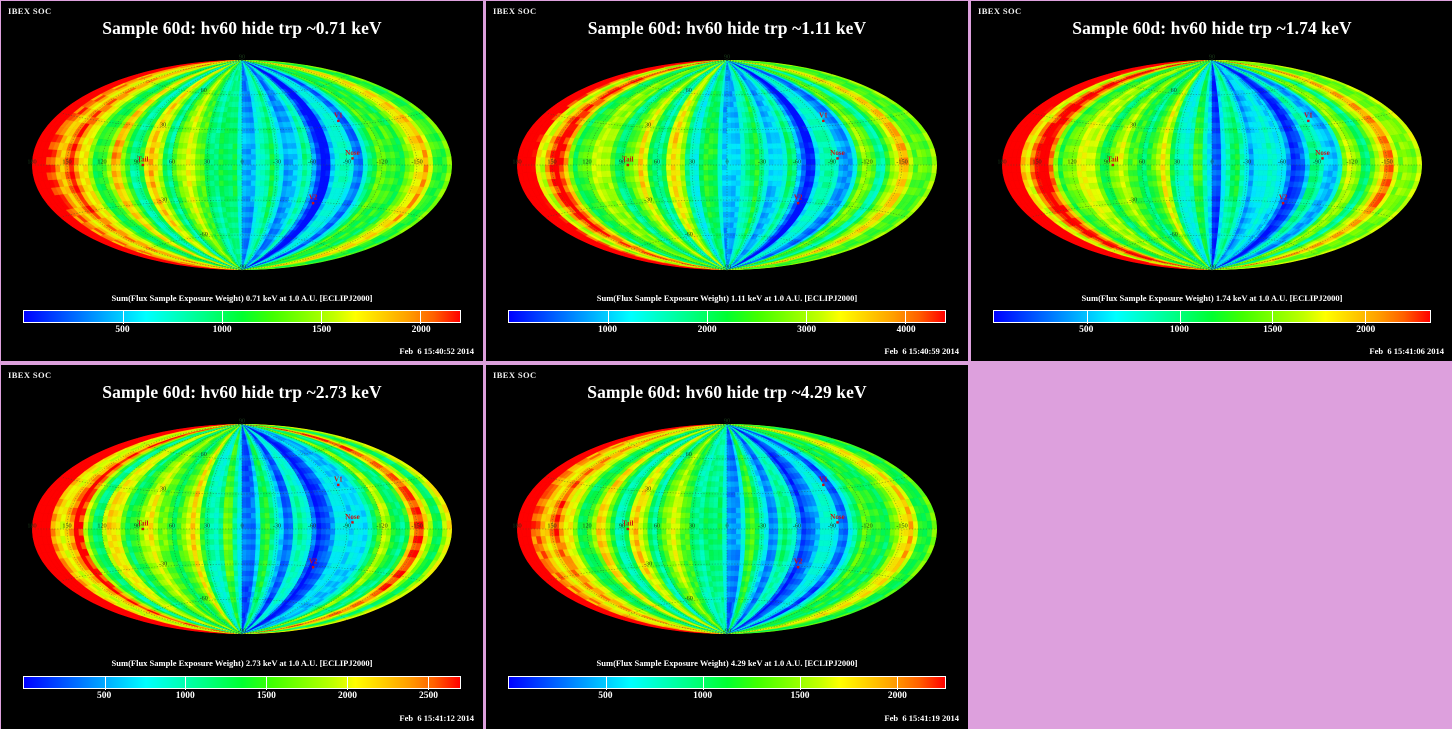 This screenshot has height=729, width=1452. Describe the element at coordinates (436, 718) in the screenshot. I see `timestamp: Feb 6 15:41:12 2014` at that location.